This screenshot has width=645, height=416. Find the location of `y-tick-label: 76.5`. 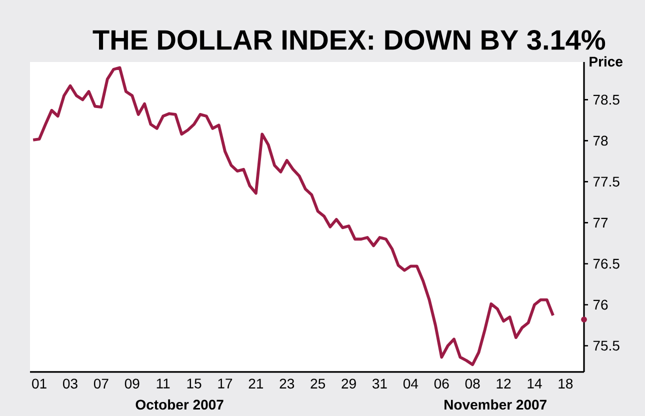

y-tick-label: 76.5 is located at coordinates (606, 263).